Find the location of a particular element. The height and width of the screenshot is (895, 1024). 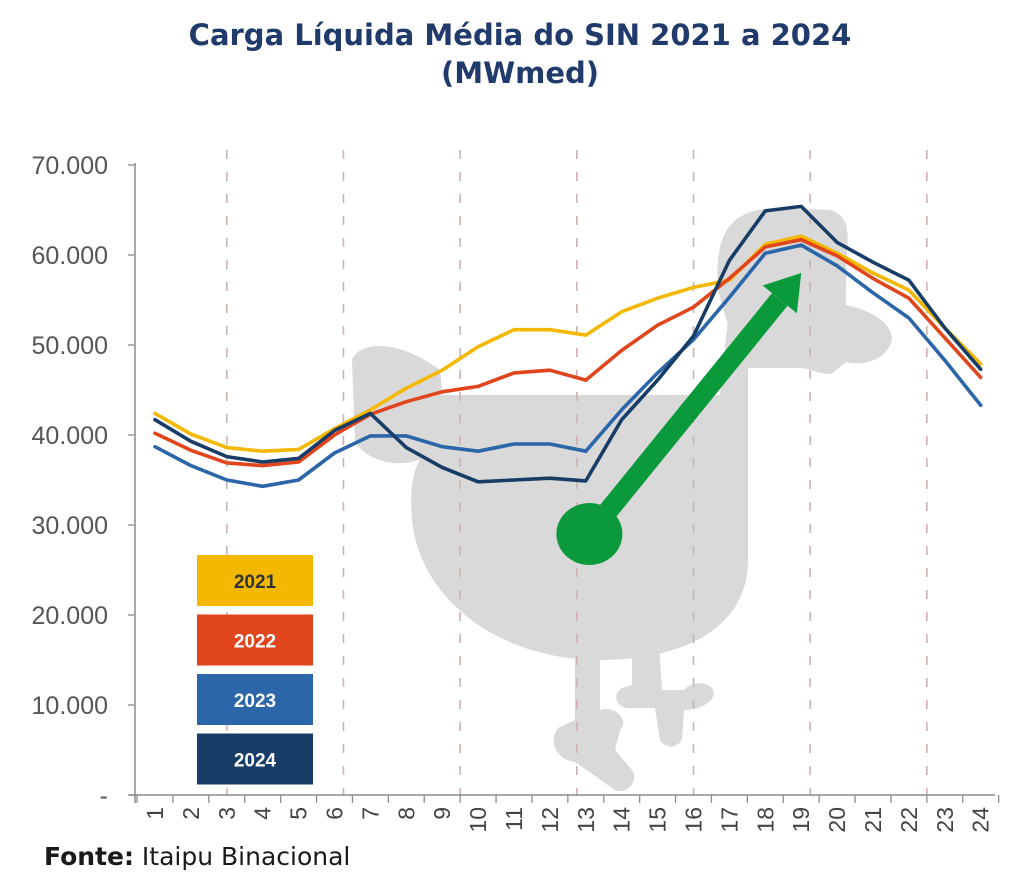

x-tick-label: 7 is located at coordinates (370, 813).